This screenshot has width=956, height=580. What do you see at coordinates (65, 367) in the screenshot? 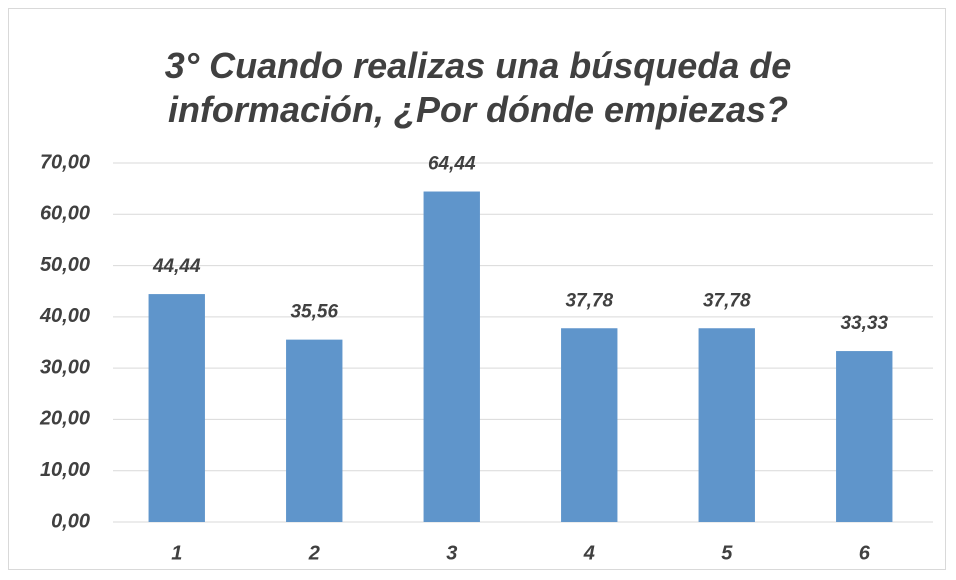
I see `y-tick-label: 30,00` at bounding box center [65, 367].